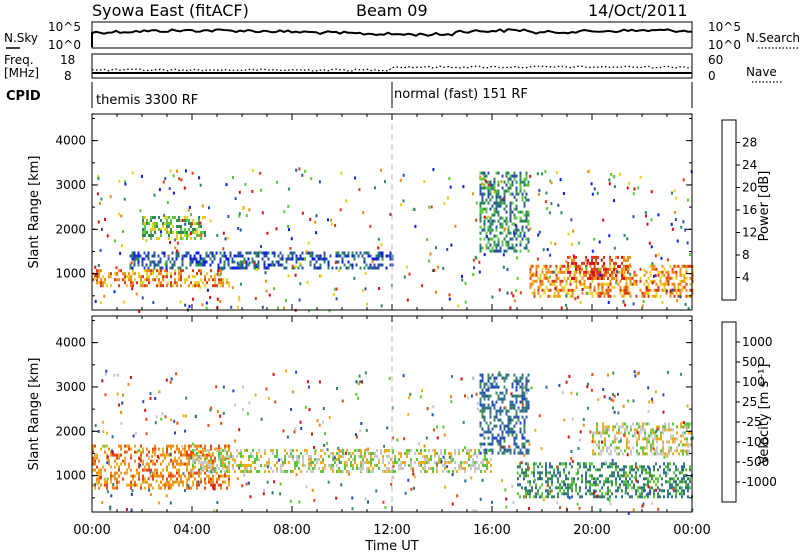 Image resolution: width=800 pixels, height=554 pixels. Describe the element at coordinates (715, 60) in the screenshot. I see `nave-tick-high: 60` at that location.